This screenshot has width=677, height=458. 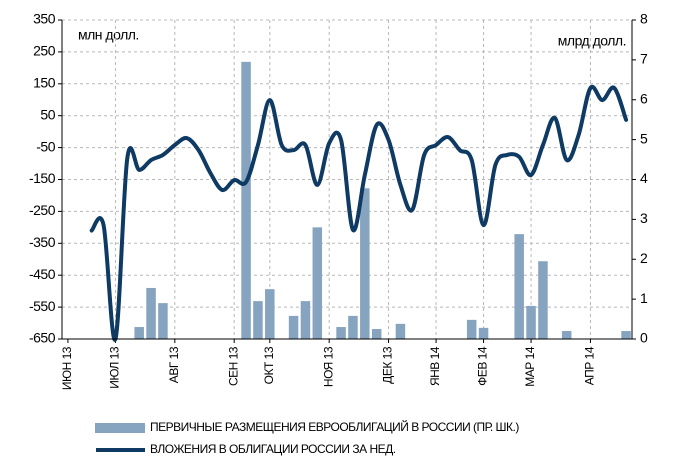 What do you see at coordinates (42, 338) in the screenshot?
I see `y-tick-label: -650` at bounding box center [42, 338].